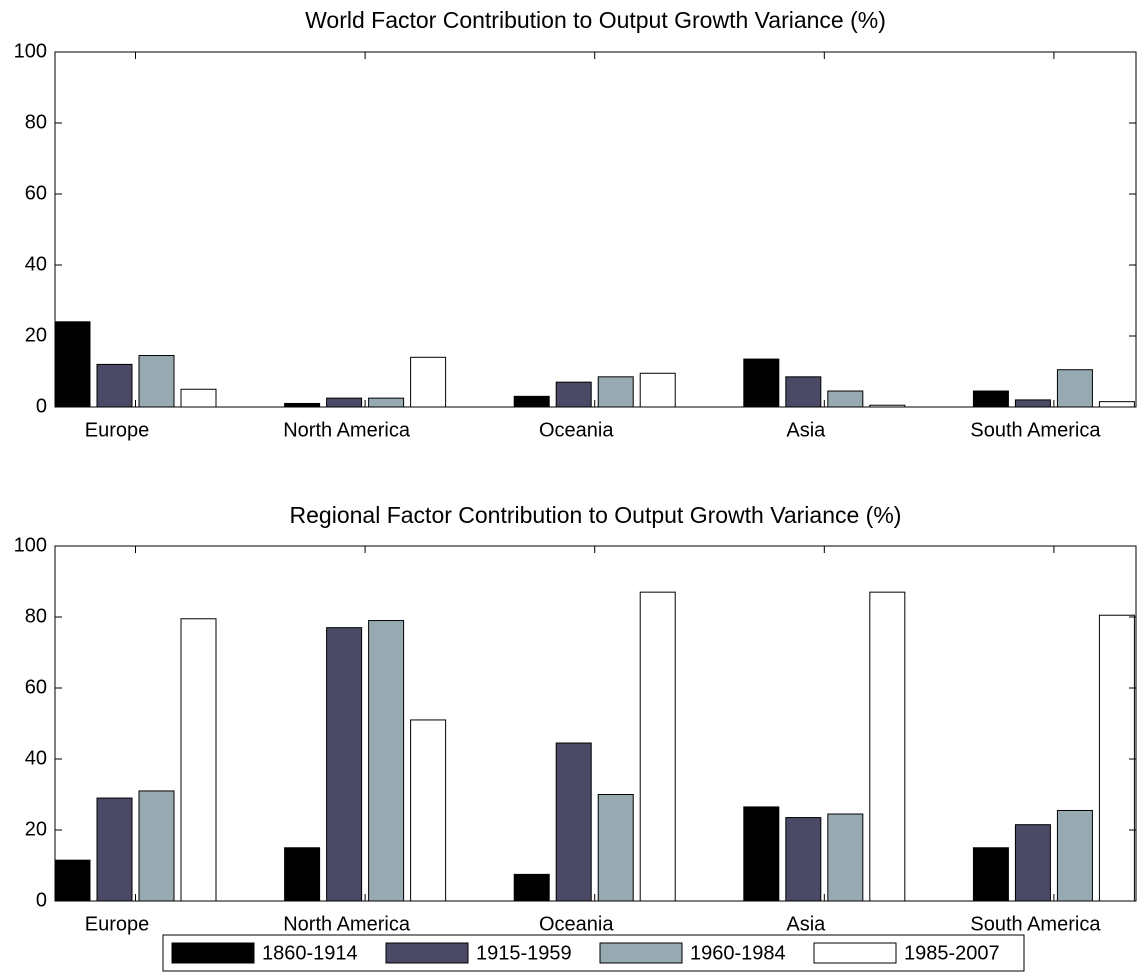 The height and width of the screenshot is (978, 1138). What do you see at coordinates (524, 953) in the screenshot?
I see `legend-label: 1915-1959` at bounding box center [524, 953].